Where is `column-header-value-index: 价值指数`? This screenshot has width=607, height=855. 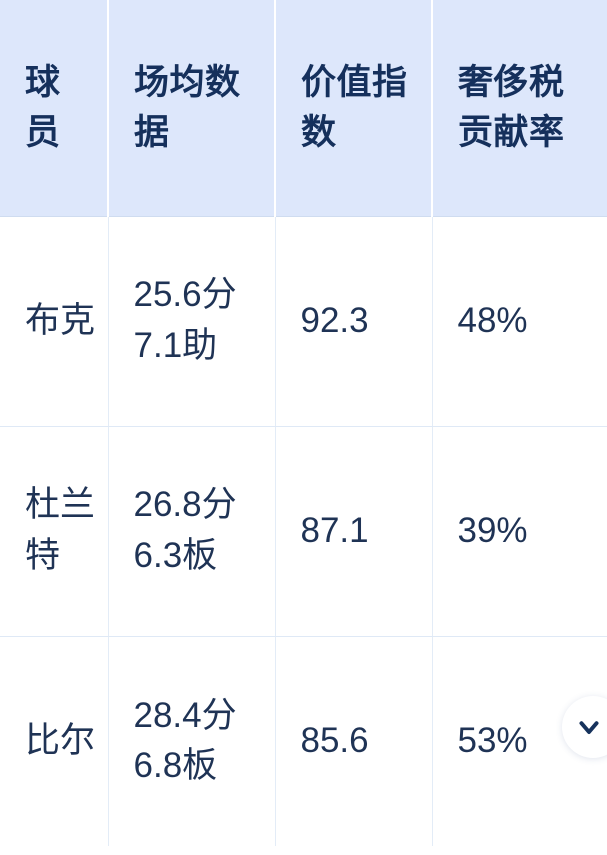 column-header-value-index: 价值指数 is located at coordinates (354, 108).